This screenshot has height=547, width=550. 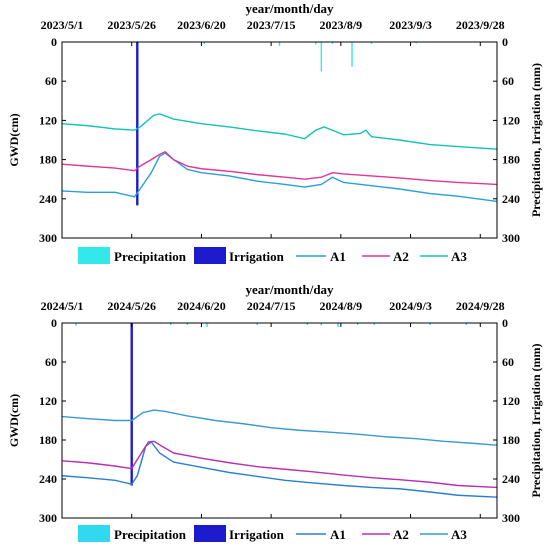 I want to click on x-tick-label: 2023/9/3, so click(x=410, y=25).